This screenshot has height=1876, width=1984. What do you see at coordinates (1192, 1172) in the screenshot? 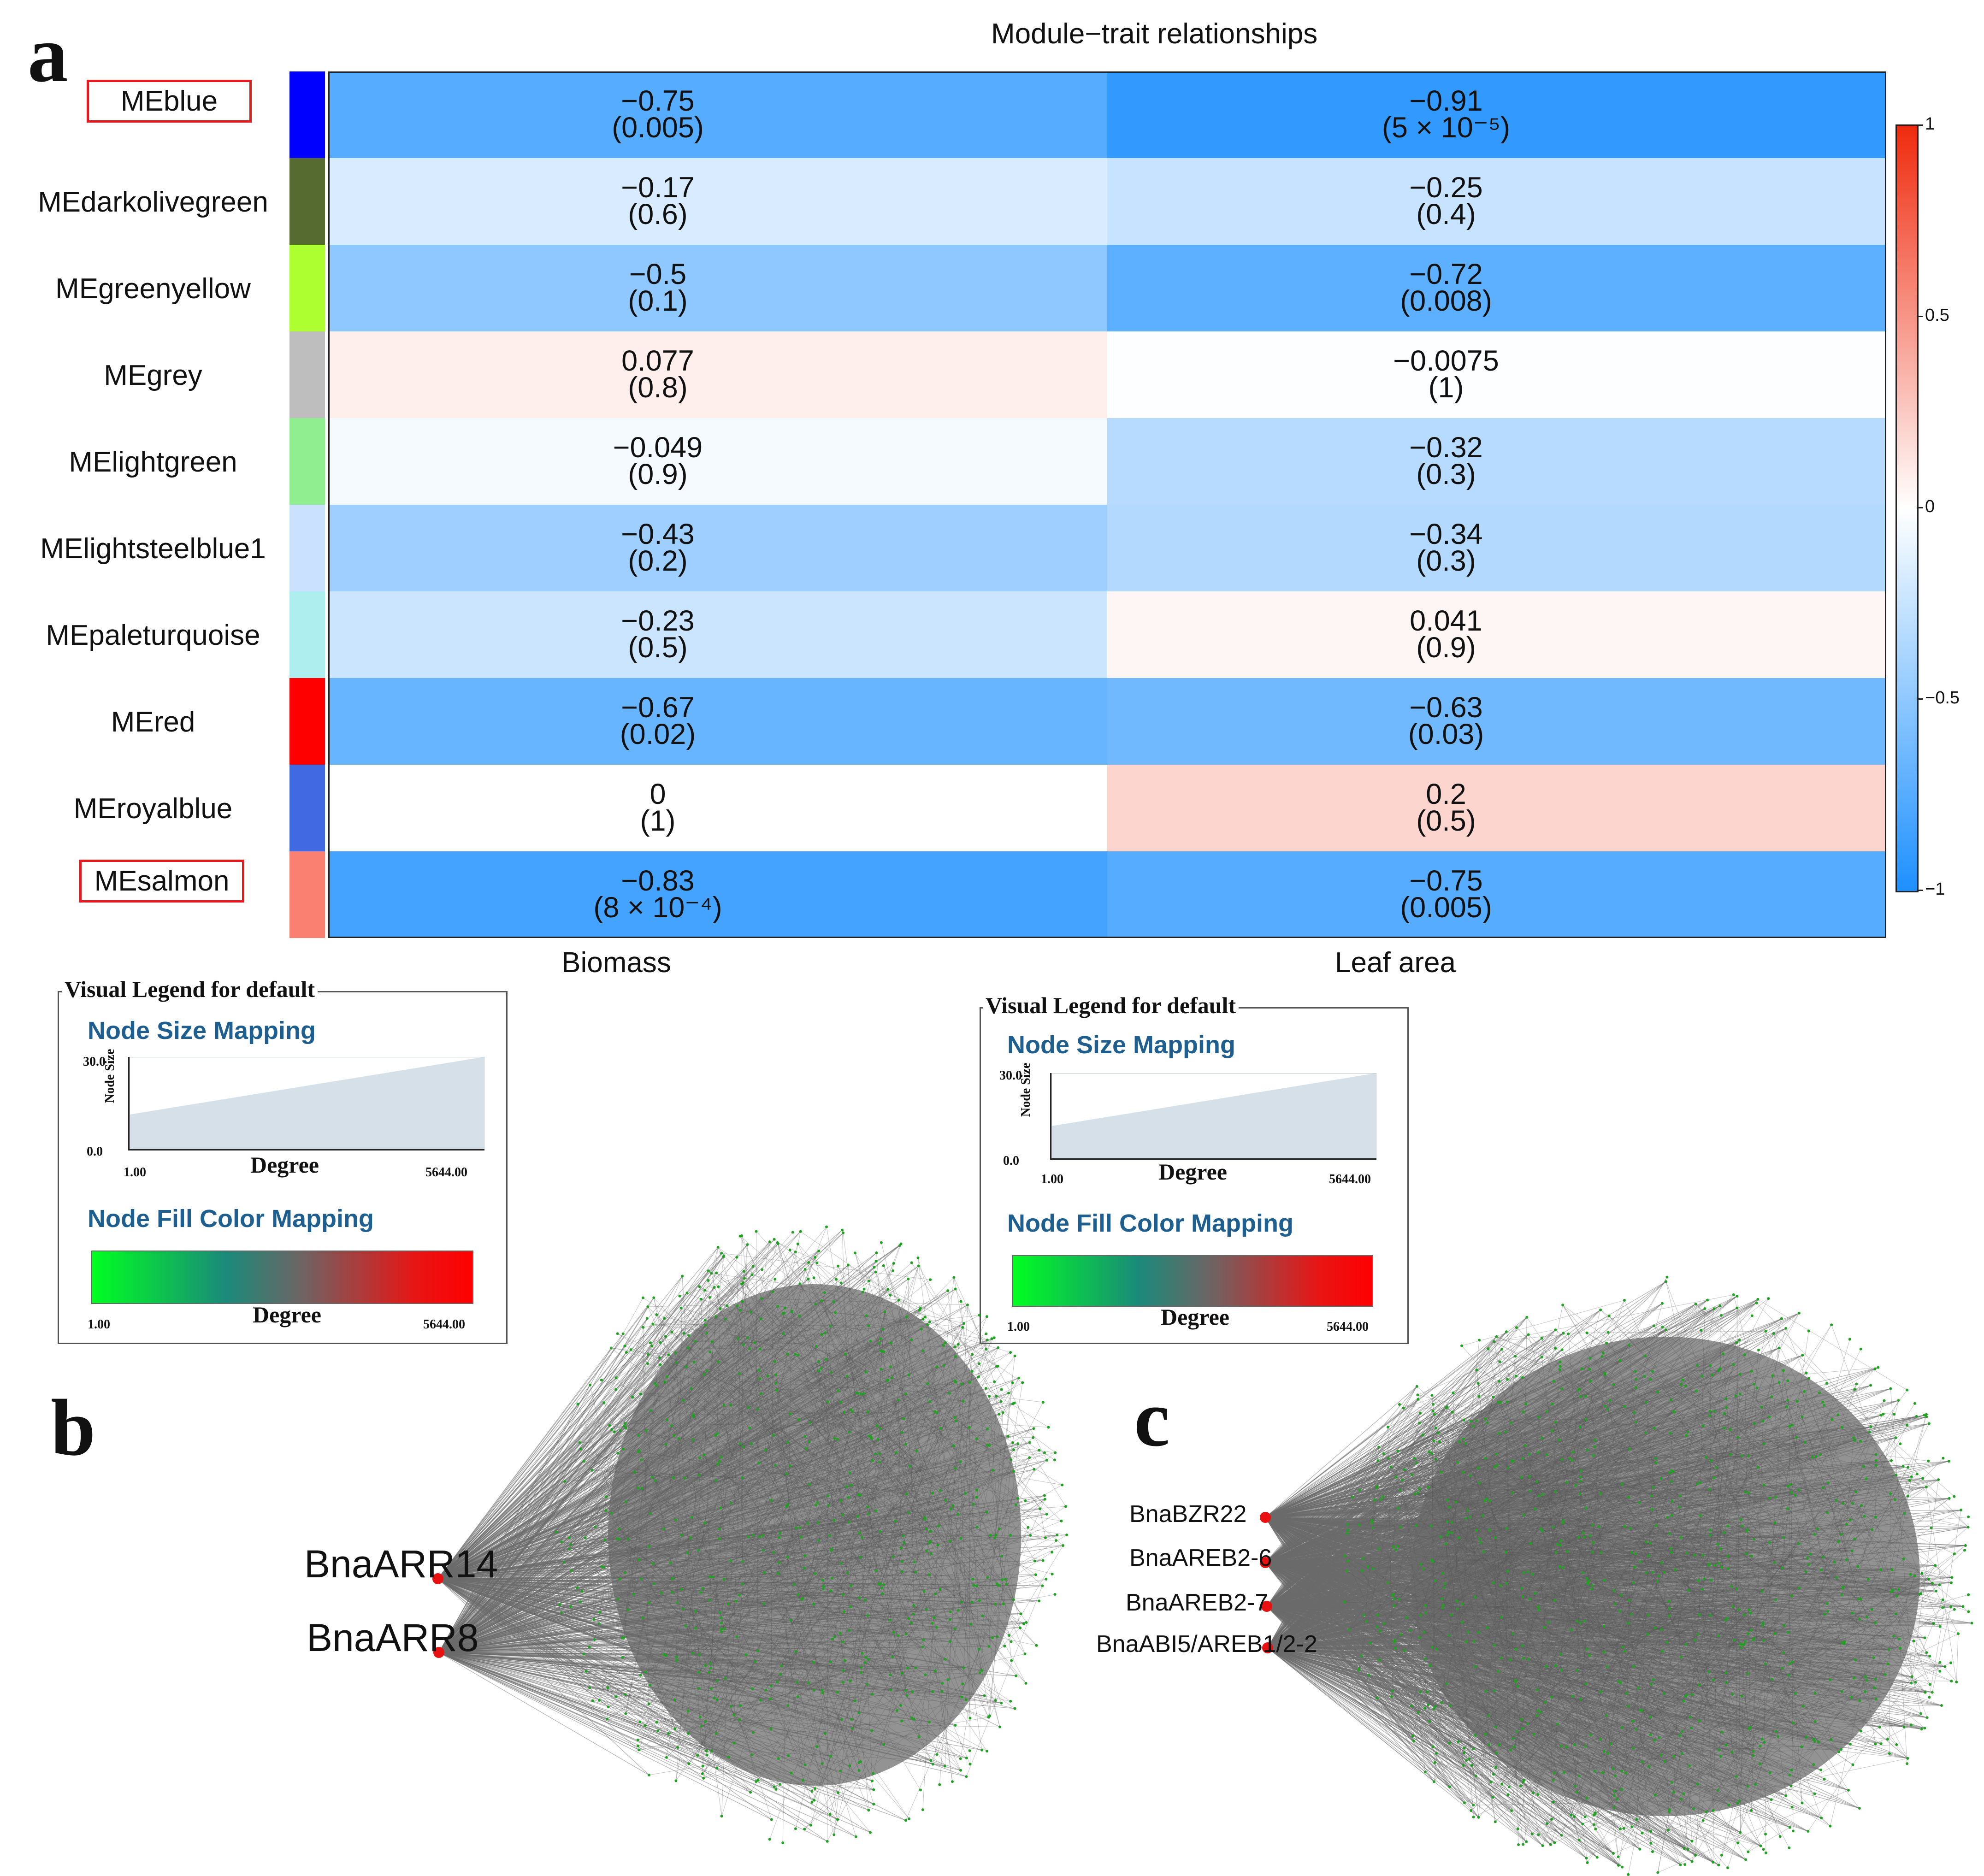
I see `degree-label: Degree` at bounding box center [1192, 1172].